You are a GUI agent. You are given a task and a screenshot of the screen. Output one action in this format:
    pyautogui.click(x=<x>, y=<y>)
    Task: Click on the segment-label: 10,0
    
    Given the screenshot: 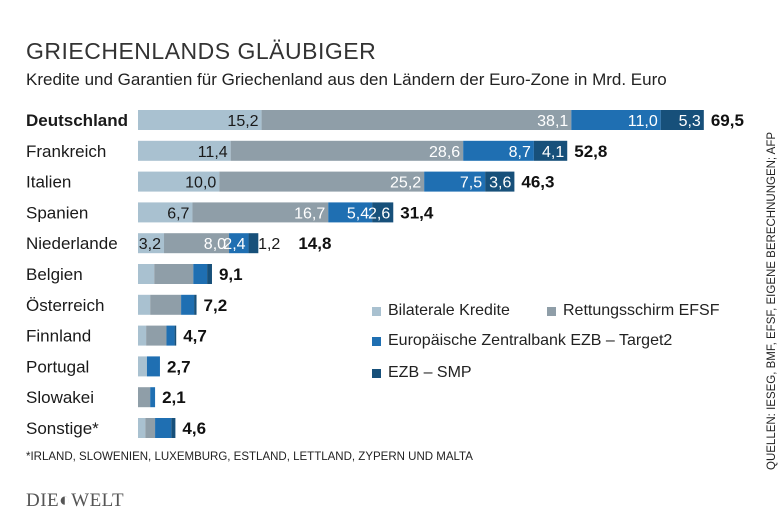 What is the action you would take?
    pyautogui.click(x=200, y=183)
    